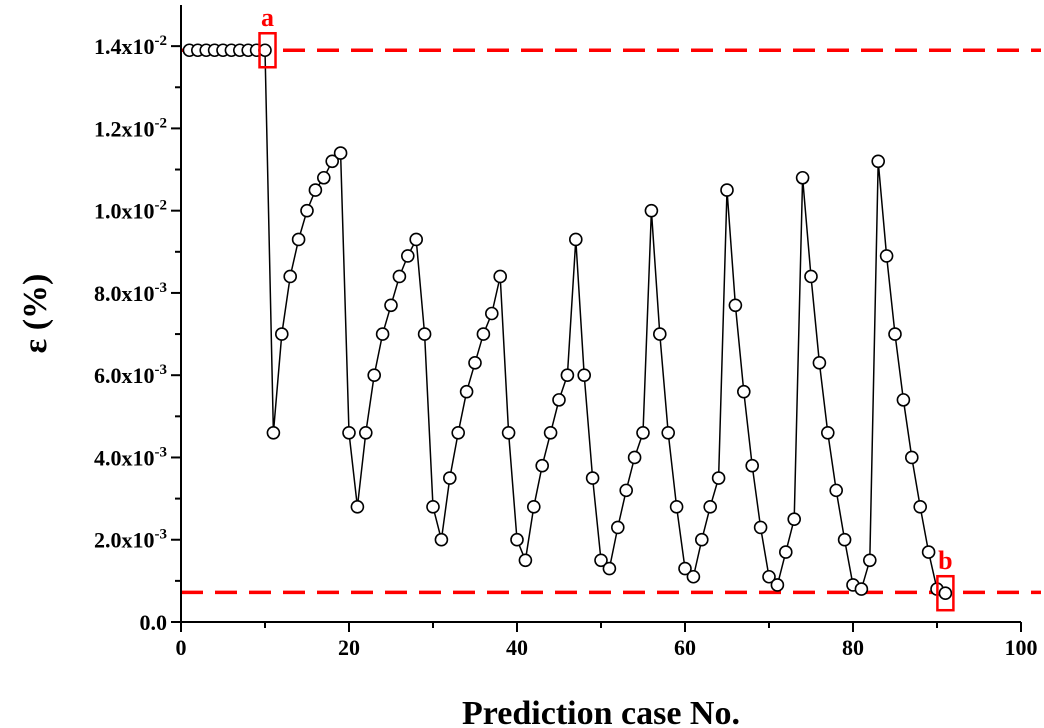  Describe the element at coordinates (945, 560) in the screenshot. I see `annotation-label-b: b` at that location.